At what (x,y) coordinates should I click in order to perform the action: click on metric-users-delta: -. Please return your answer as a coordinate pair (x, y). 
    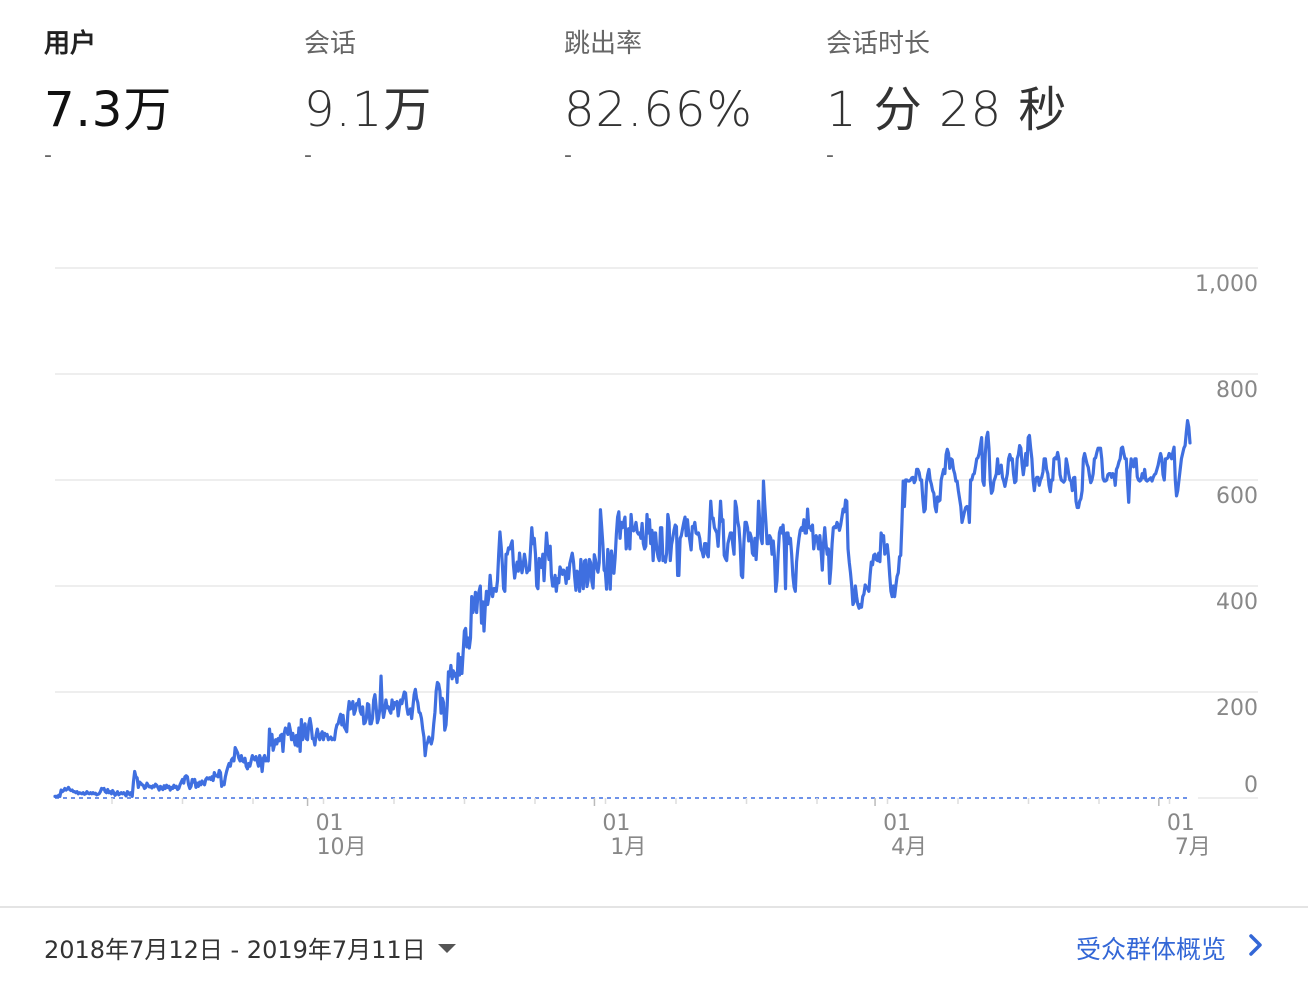
    Looking at the image, I should click on (48, 155).